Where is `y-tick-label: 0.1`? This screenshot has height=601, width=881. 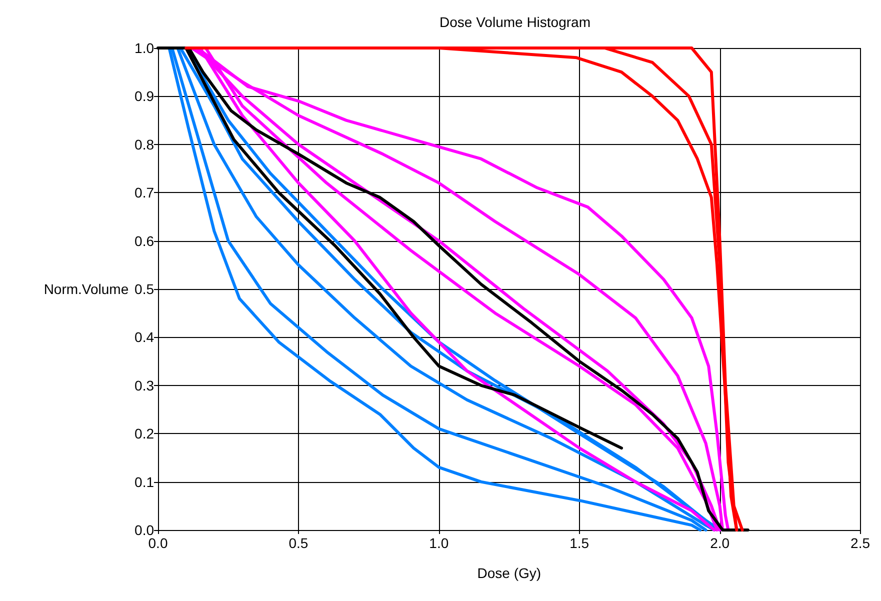 y-tick-label: 0.1 is located at coordinates (144, 482).